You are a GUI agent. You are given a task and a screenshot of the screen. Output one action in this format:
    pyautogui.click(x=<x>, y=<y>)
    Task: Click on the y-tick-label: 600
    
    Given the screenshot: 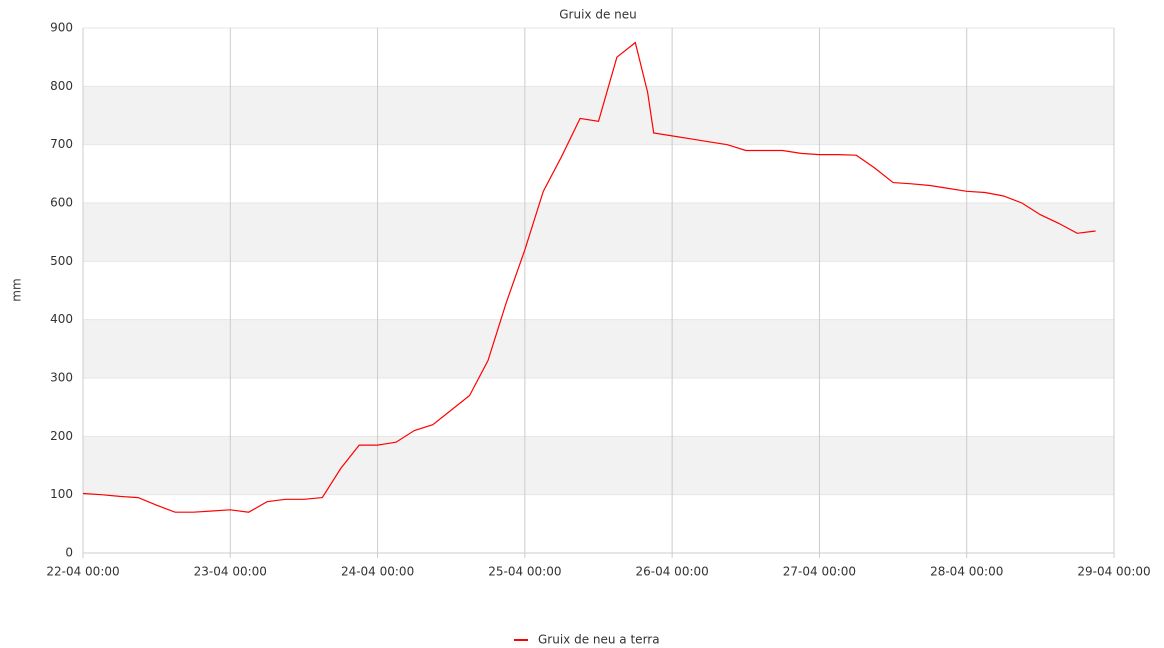 What is the action you would take?
    pyautogui.click(x=61, y=203)
    